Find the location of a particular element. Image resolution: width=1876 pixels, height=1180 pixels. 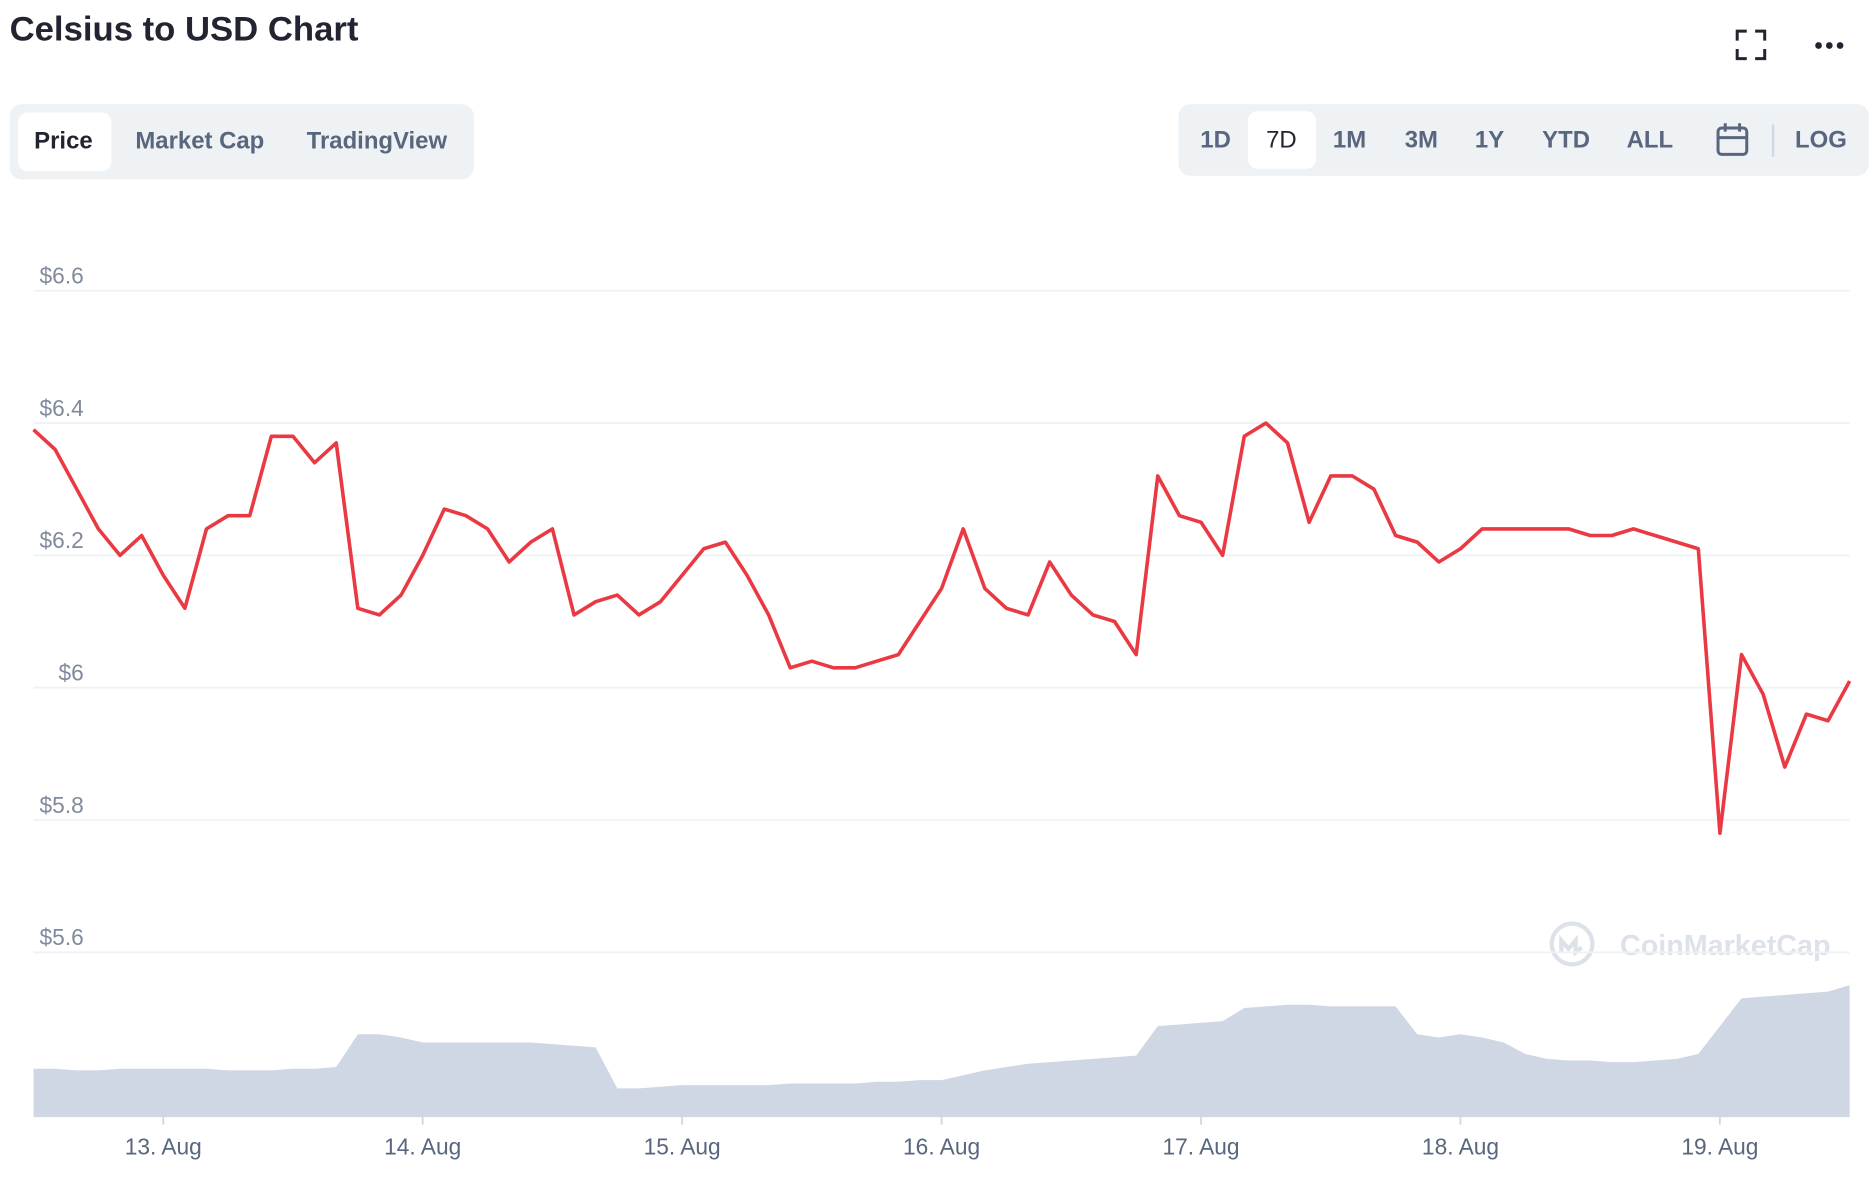

x-tick-label: 15. Aug is located at coordinates (682, 1147).